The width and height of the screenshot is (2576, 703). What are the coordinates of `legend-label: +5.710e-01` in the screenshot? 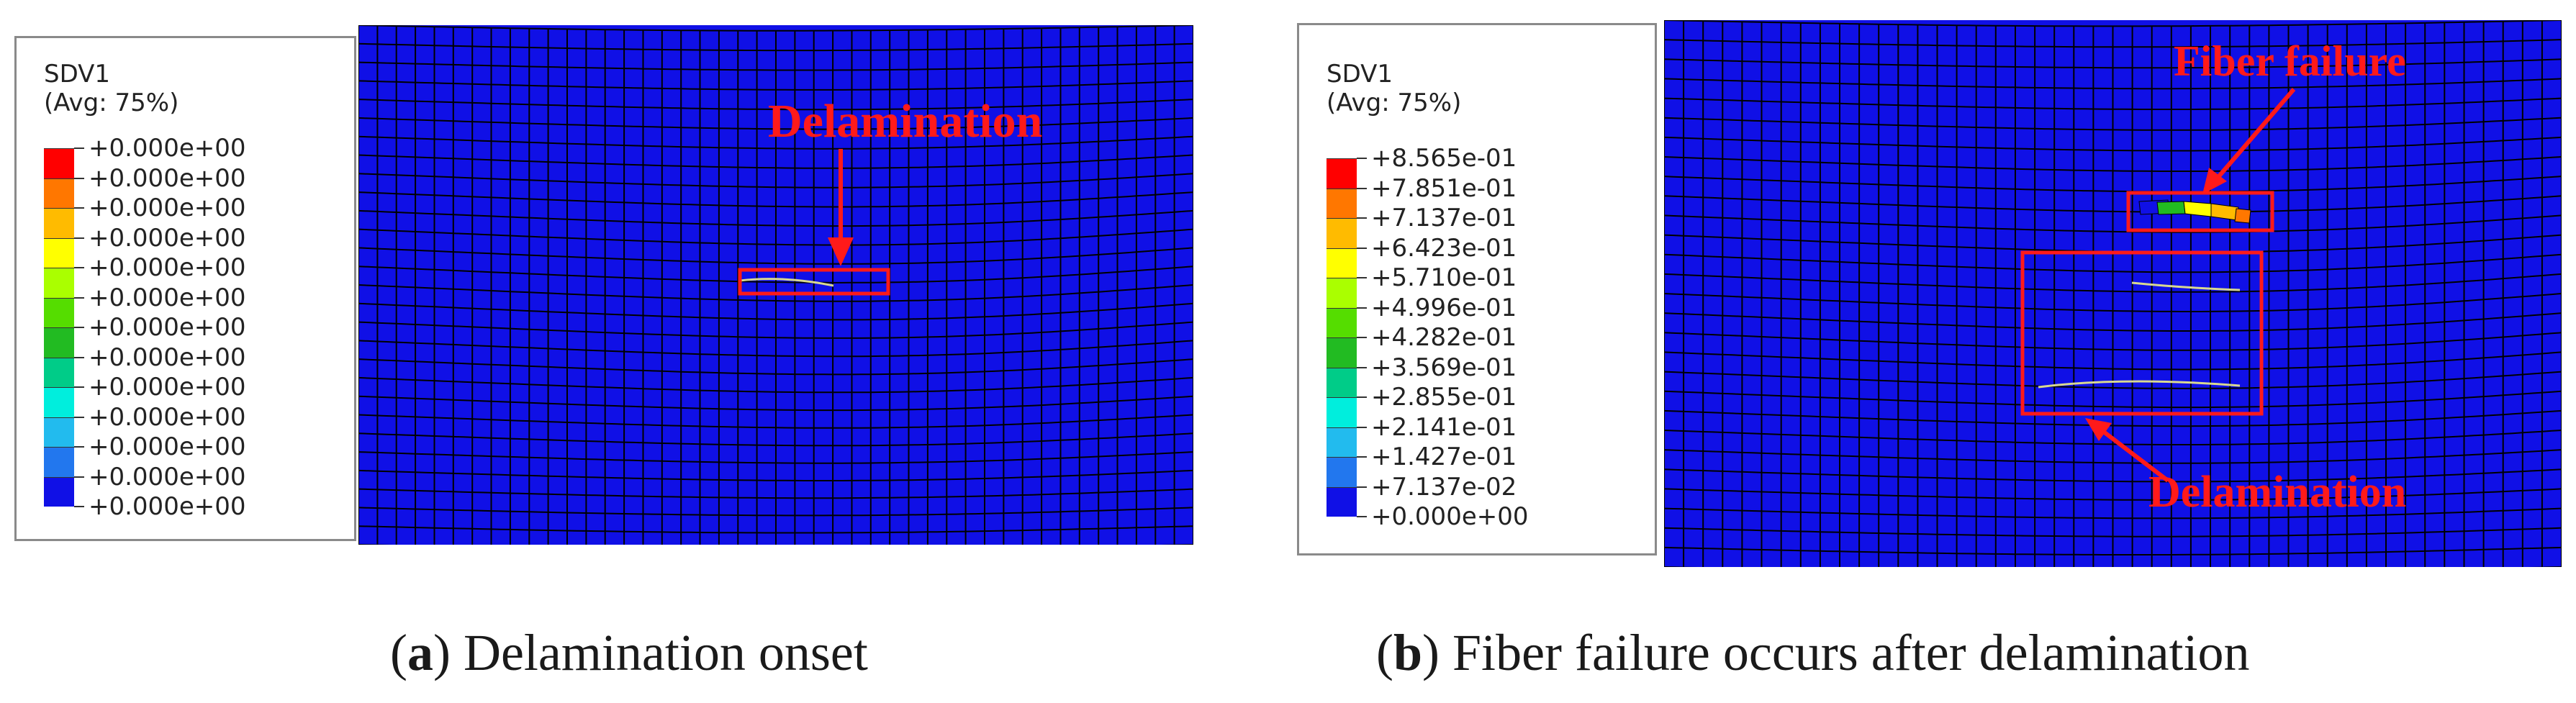 It's located at (1444, 277).